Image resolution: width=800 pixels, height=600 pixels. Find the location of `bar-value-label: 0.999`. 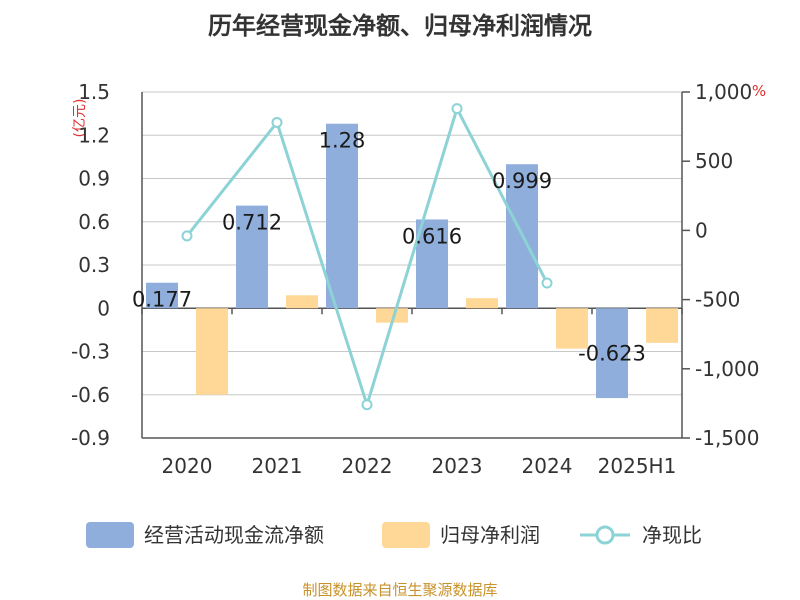

bar-value-label: 0.999 is located at coordinates (522, 181).